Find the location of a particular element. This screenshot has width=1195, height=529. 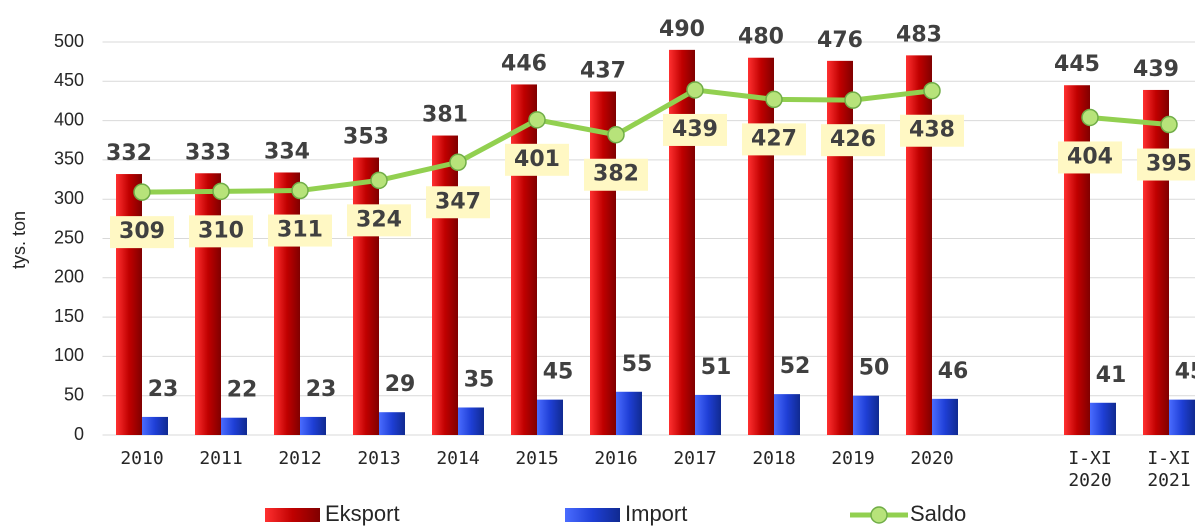

data-label: 347 is located at coordinates (458, 201).